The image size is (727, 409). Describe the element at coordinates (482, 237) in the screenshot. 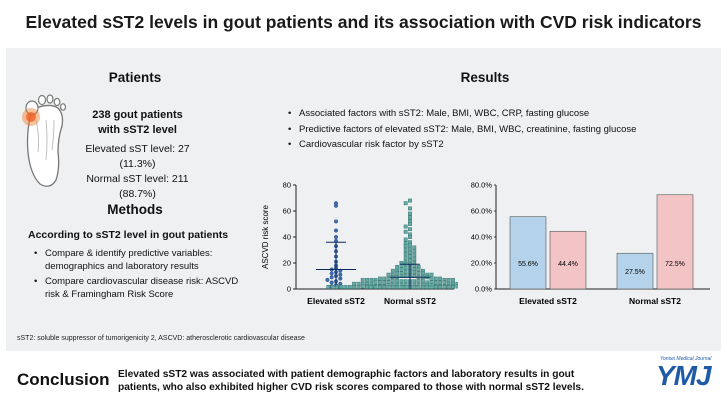

I see `y-tick-label: 40.0%` at that location.